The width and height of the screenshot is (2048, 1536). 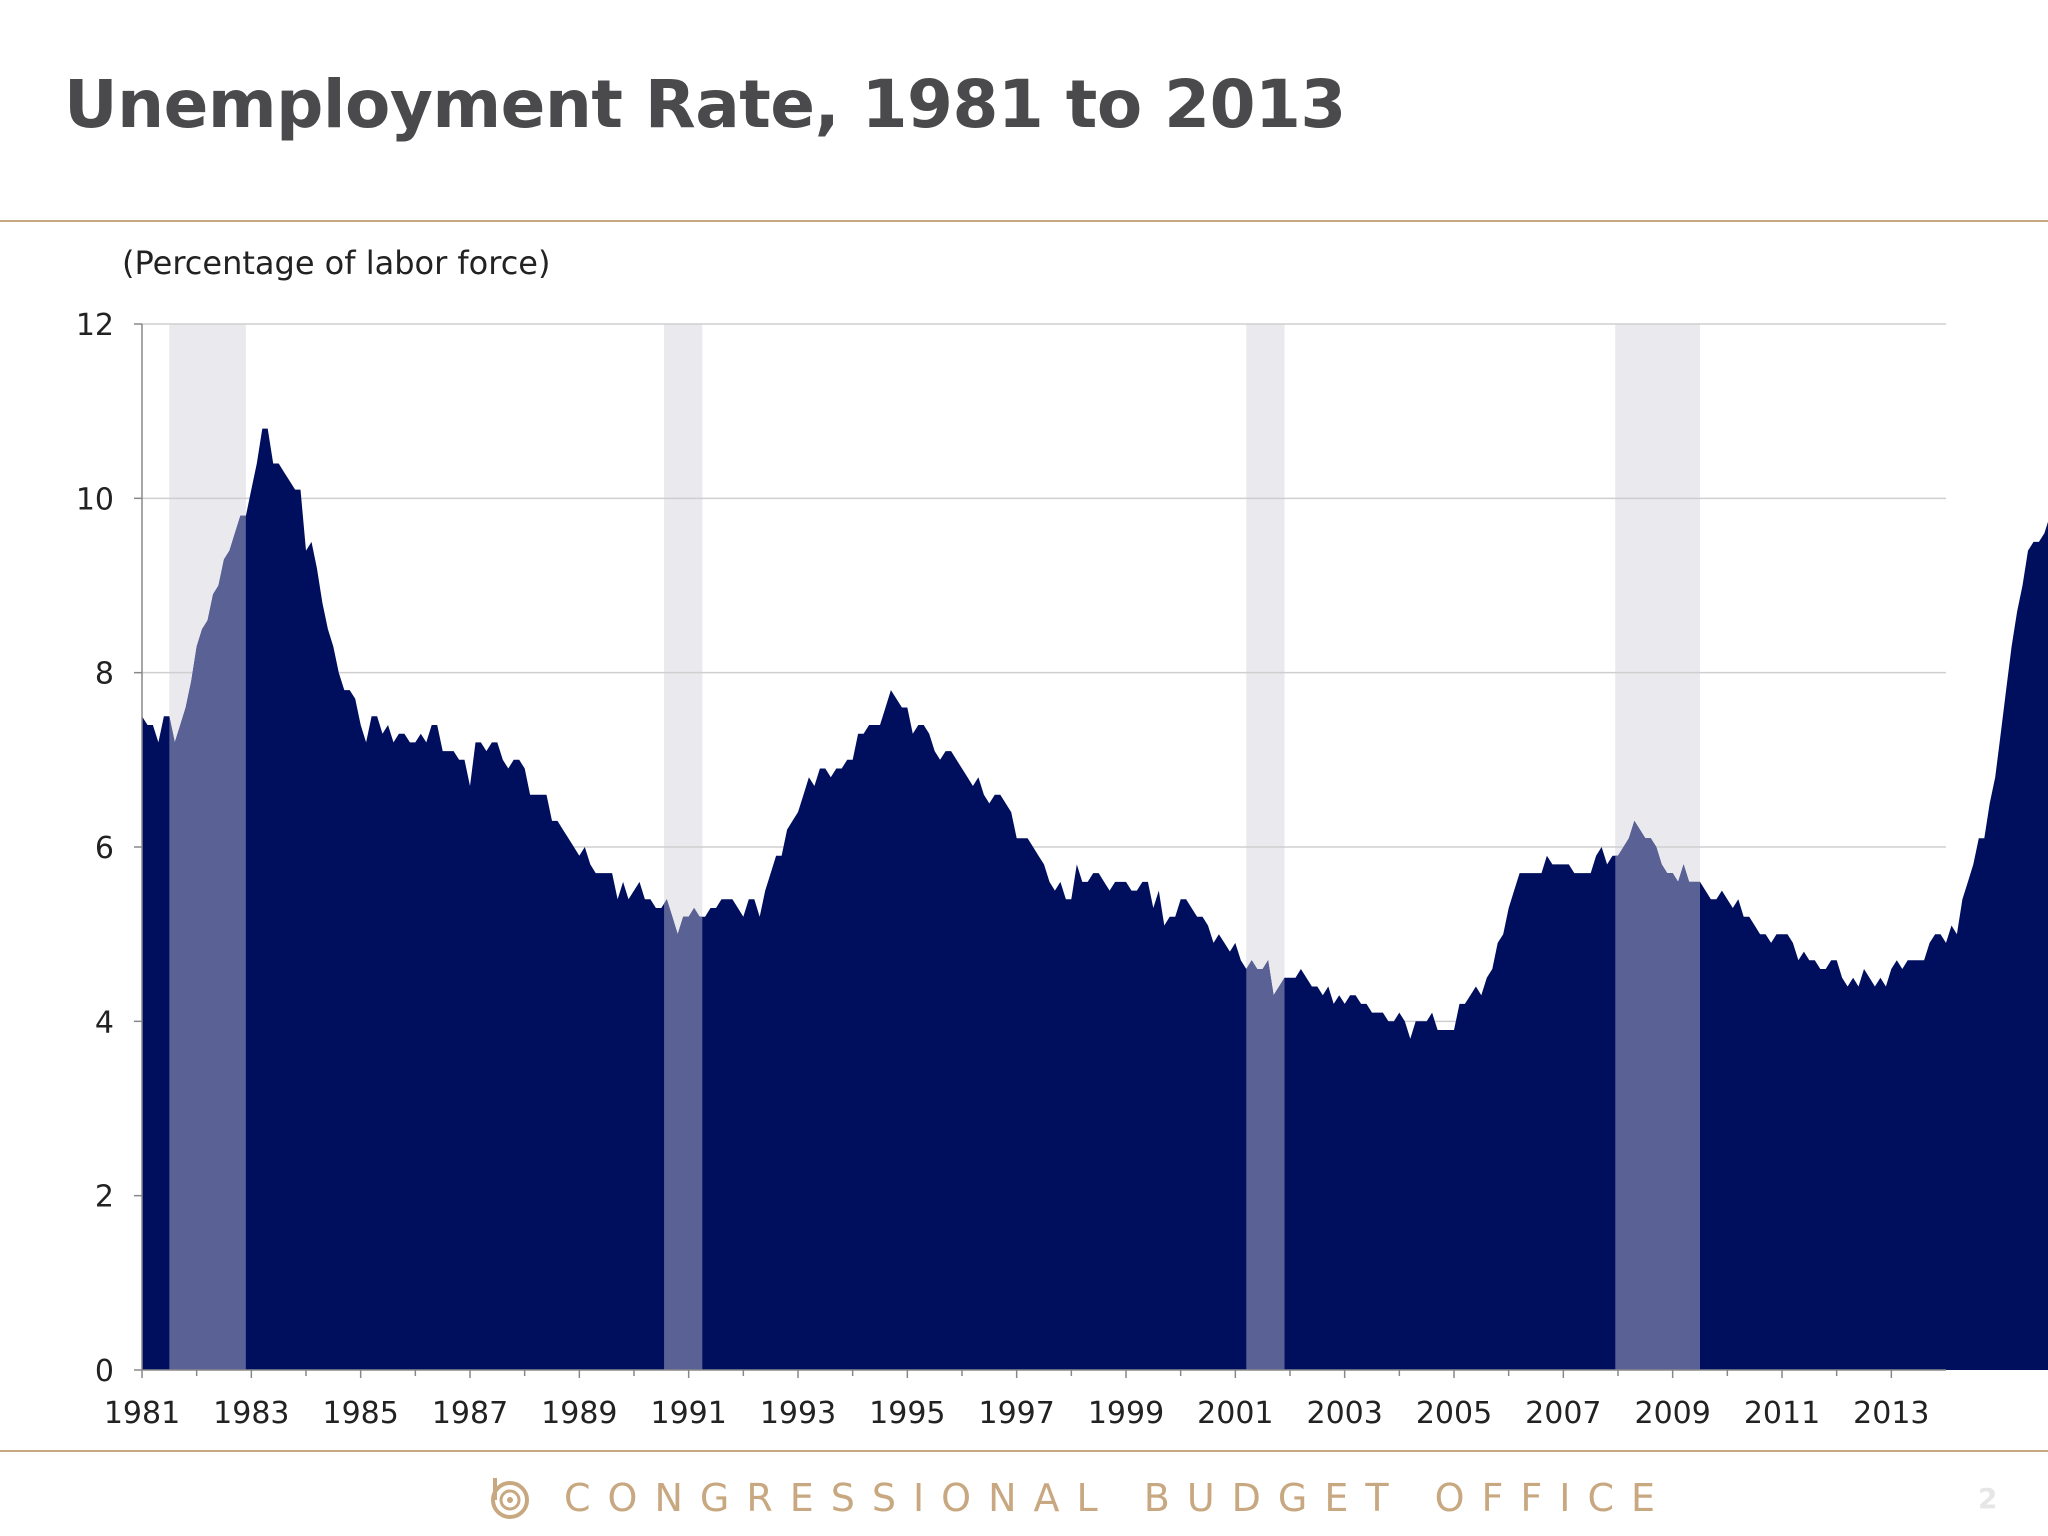 What do you see at coordinates (1126, 1413) in the screenshot?
I see `x-tick-label: 1999` at bounding box center [1126, 1413].